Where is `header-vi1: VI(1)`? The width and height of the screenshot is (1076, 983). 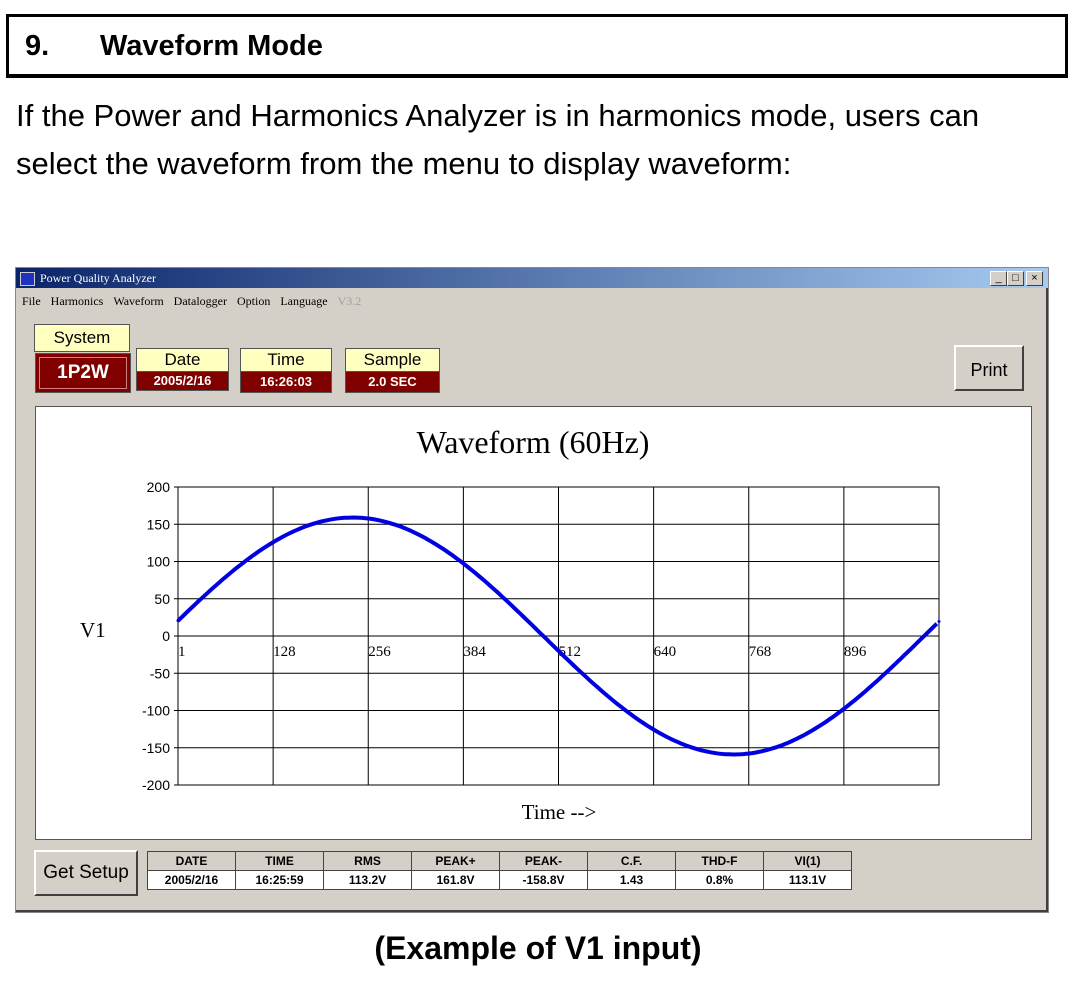
header-vi1: VI(1) is located at coordinates (807, 861).